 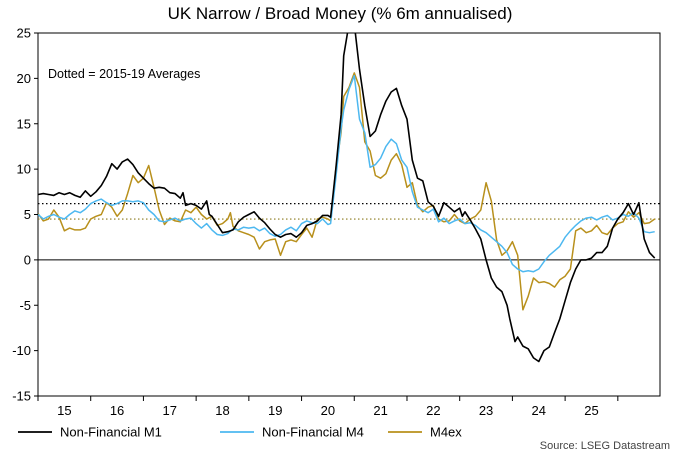 I want to click on x-tick-label: 19, so click(x=275, y=410).